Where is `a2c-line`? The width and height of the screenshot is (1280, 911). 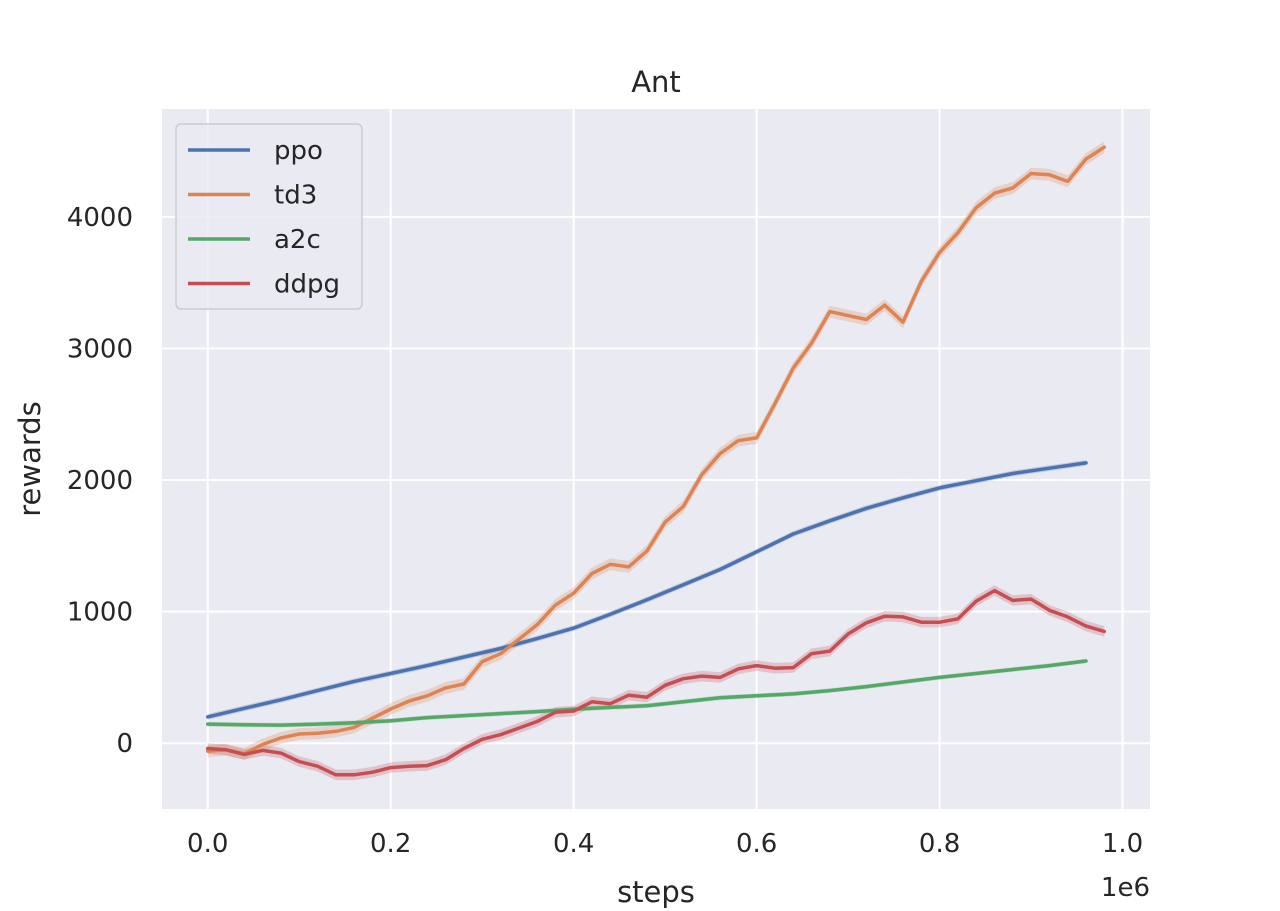
a2c-line is located at coordinates (646, 693).